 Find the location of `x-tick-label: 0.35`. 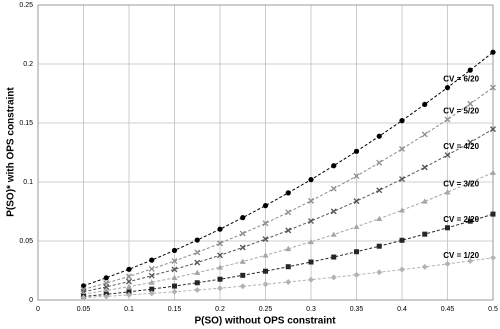

x-tick-label: 0.35 is located at coordinates (357, 309).